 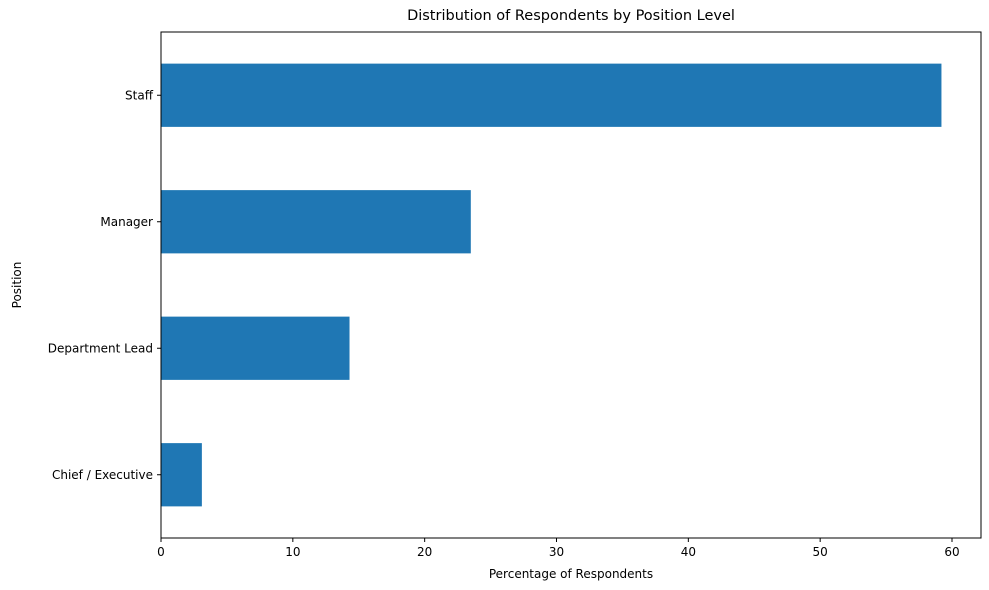 What do you see at coordinates (181, 475) in the screenshot?
I see `bar-chief-executive` at bounding box center [181, 475].